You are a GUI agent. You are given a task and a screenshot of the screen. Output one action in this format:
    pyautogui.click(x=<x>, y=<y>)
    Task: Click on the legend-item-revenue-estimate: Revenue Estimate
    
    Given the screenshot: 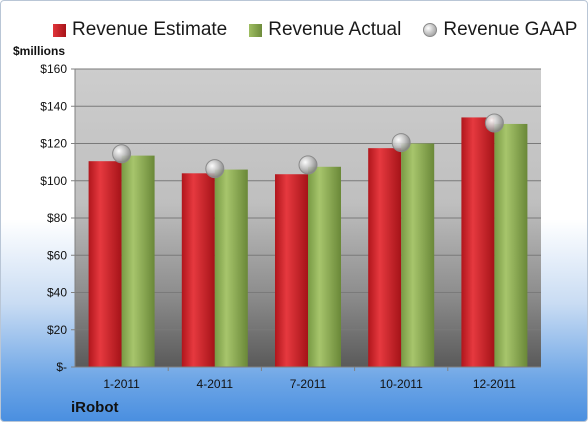 What is the action you would take?
    pyautogui.click(x=140, y=30)
    